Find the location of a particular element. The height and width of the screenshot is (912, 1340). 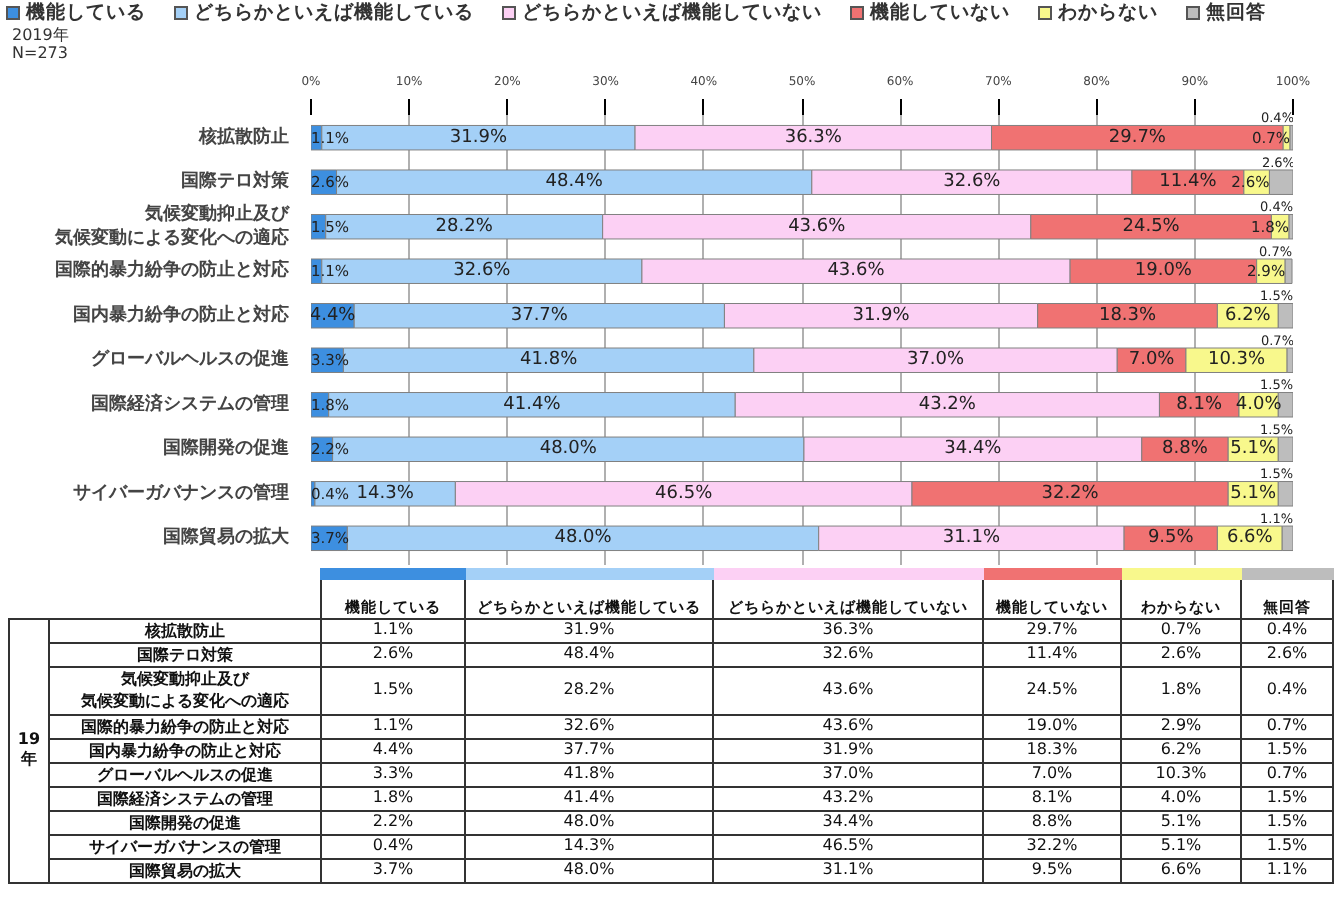

data-label: 8.8% is located at coordinates (1185, 449).